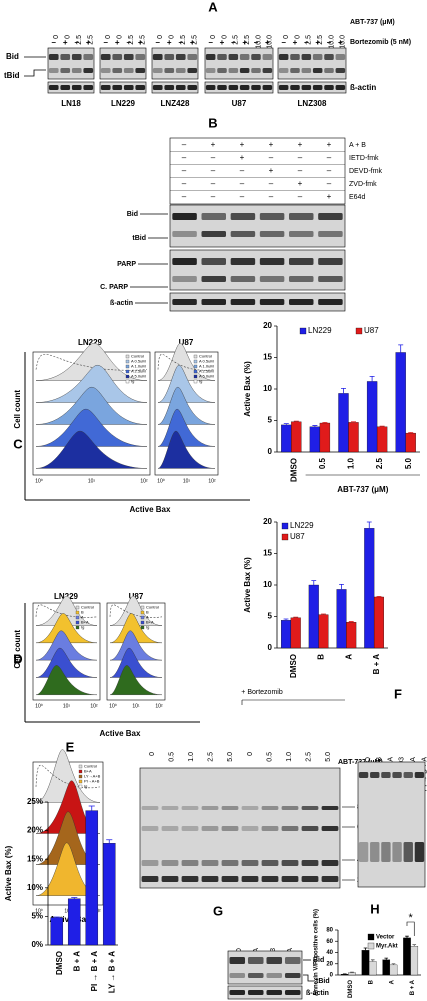  Describe the element at coordinates (262, 692) in the screenshot. I see `bortezomib-label: + Bortezomib` at that location.